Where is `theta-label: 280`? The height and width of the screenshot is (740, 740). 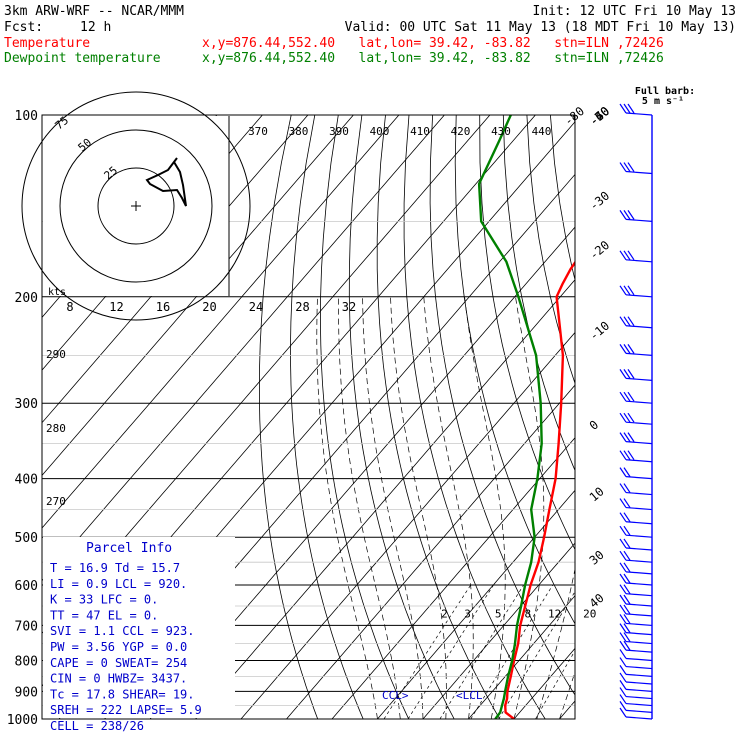
theta-label: 280 is located at coordinates (56, 428).